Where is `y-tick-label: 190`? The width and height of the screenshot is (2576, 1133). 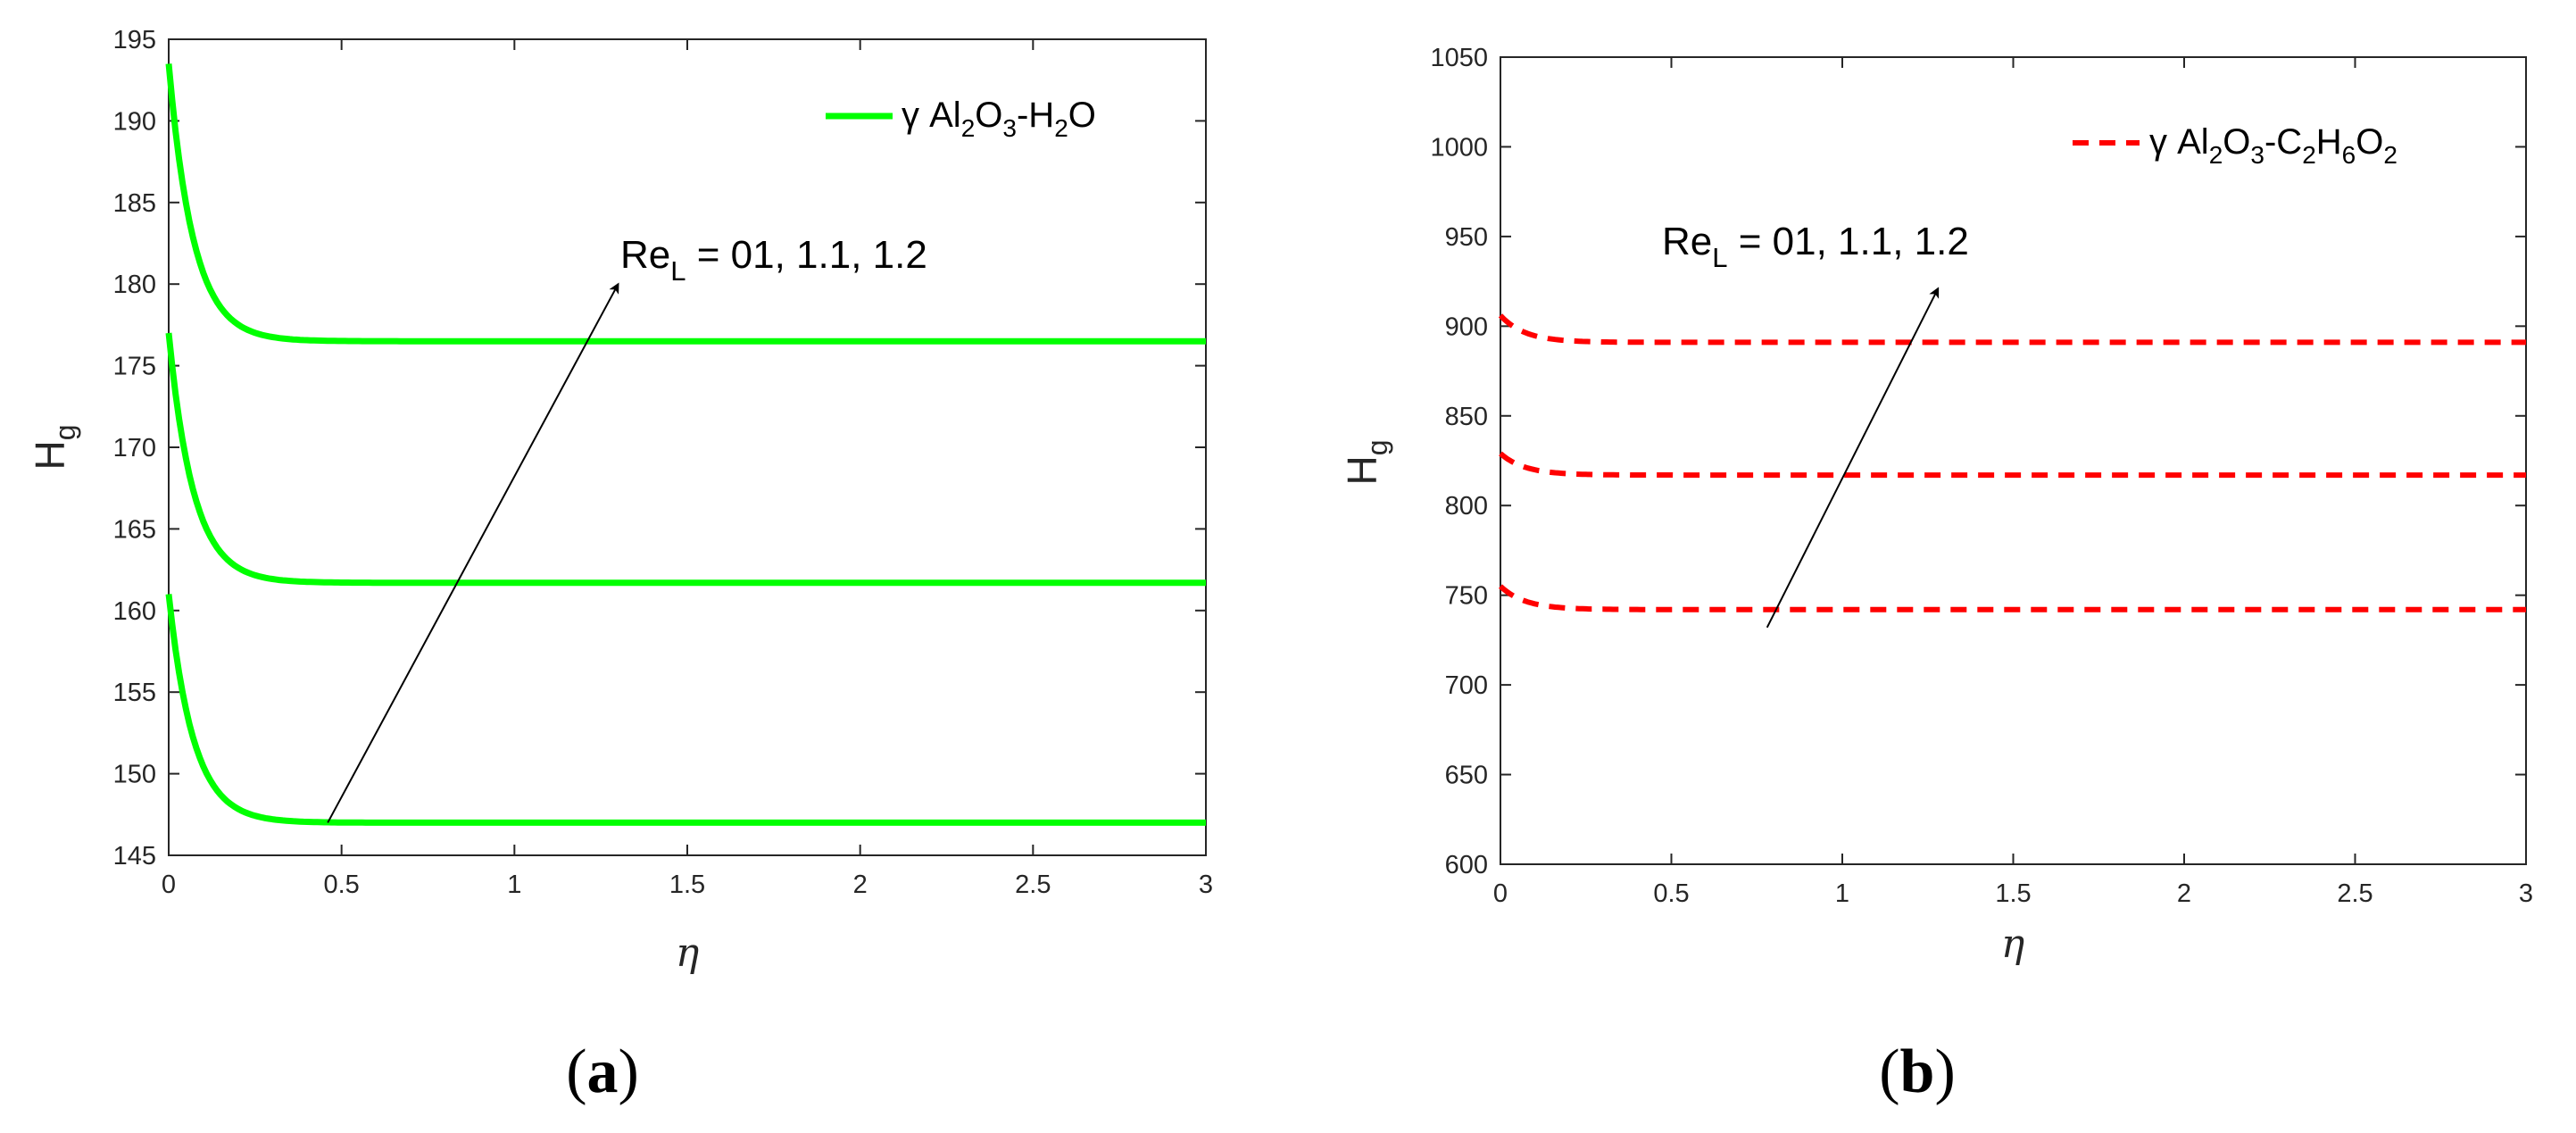
y-tick-label: 190 is located at coordinates (134, 121).